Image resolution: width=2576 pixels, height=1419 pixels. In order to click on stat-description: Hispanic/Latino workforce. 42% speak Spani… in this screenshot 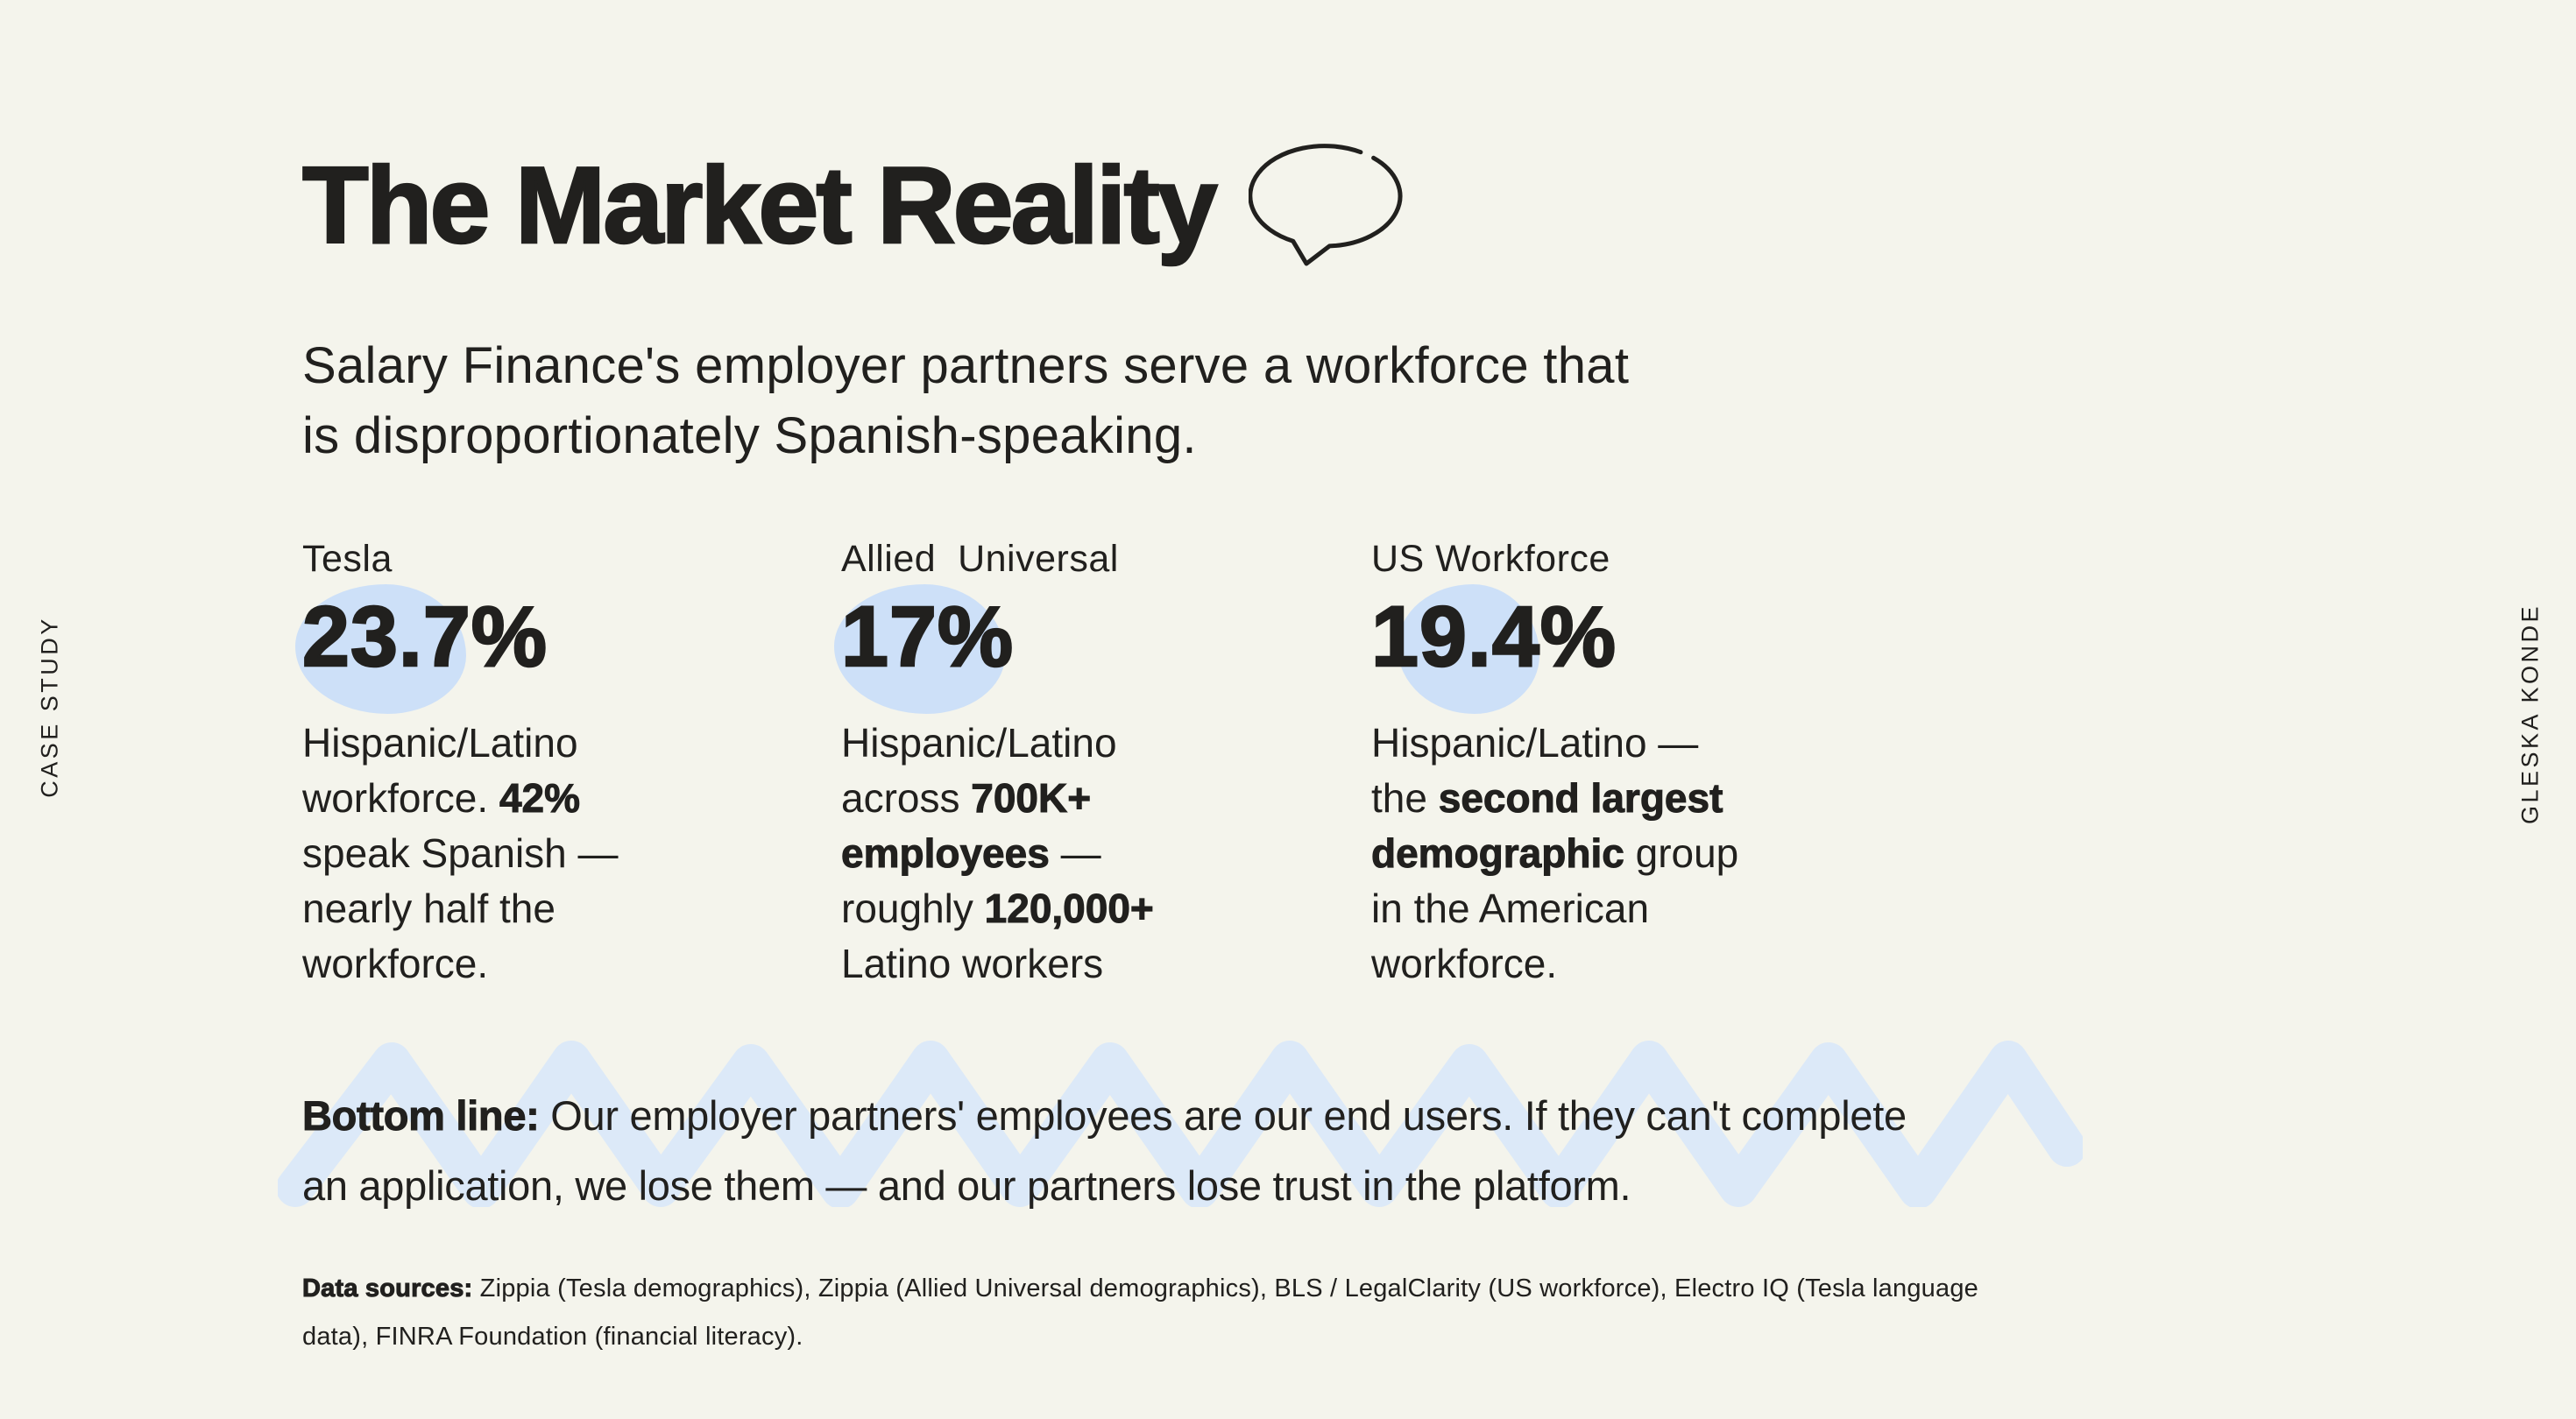, I will do `click(571, 854)`.